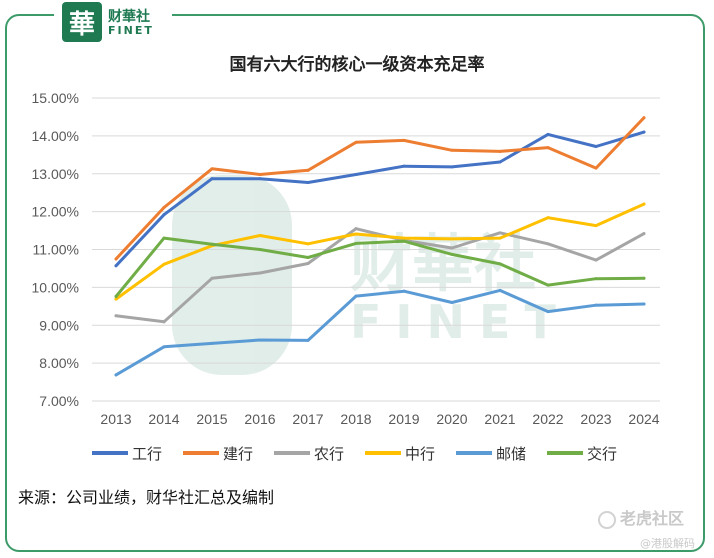 This screenshot has height=558, width=714. What do you see at coordinates (451, 419) in the screenshot?
I see `x-tick-label: 2020` at bounding box center [451, 419].